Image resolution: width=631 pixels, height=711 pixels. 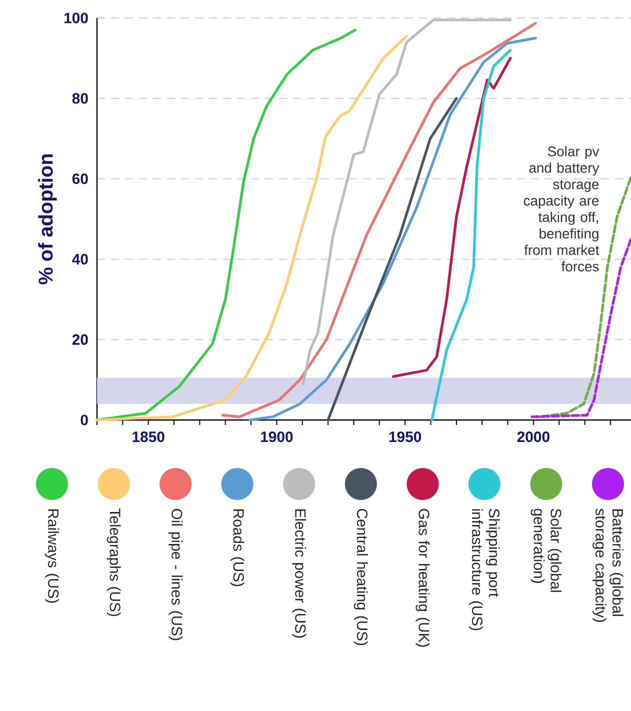 I want to click on x-tick-label: 2000, so click(x=533, y=437).